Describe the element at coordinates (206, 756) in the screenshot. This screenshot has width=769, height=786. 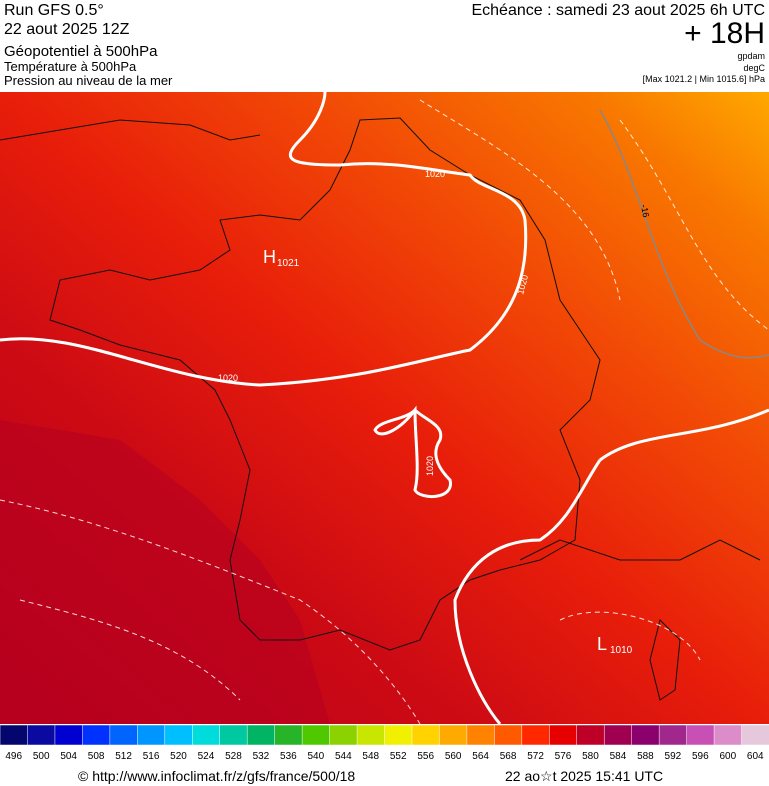
I see `colorbar-label: 524` at that location.